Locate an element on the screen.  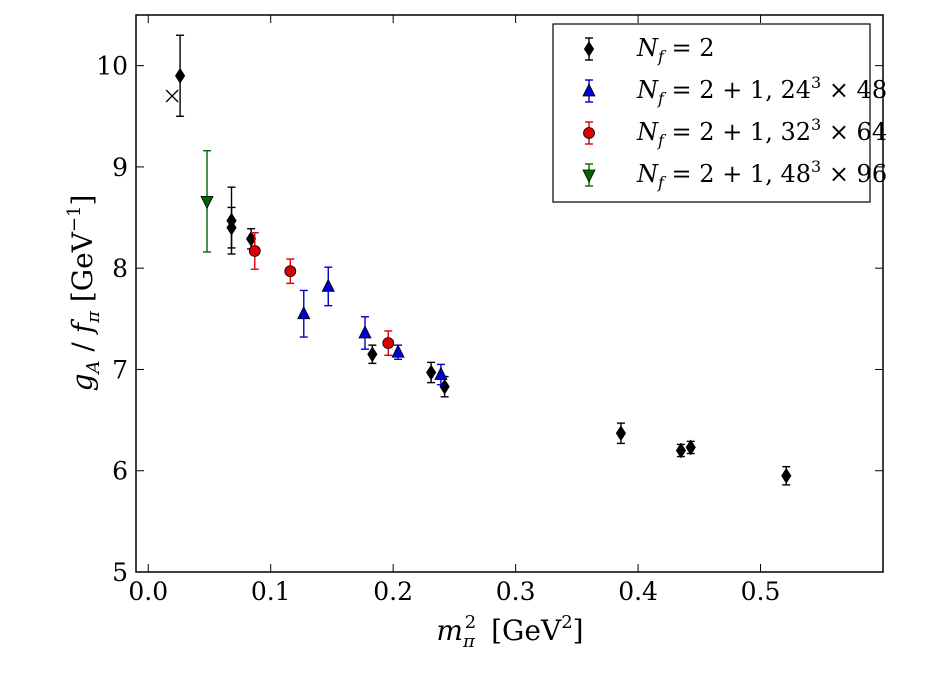
x-tick-label: 0.2 is located at coordinates (393, 591).